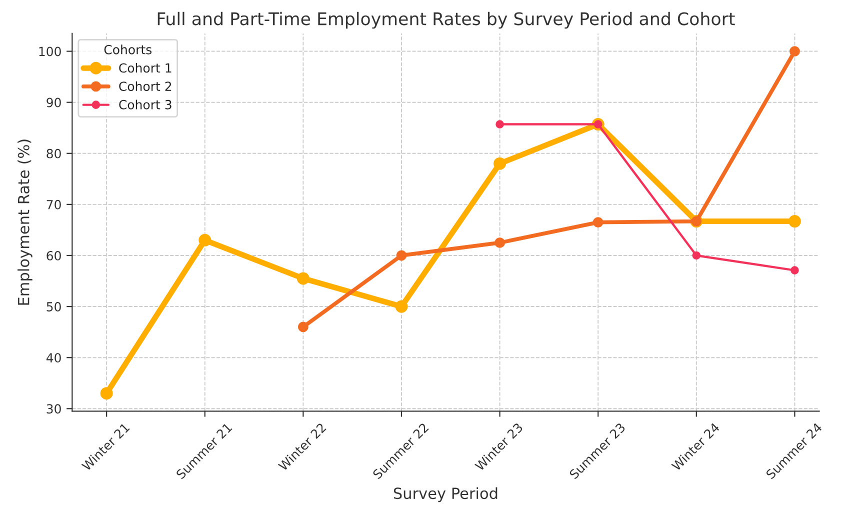  What do you see at coordinates (53, 103) in the screenshot?
I see `y-tick-label: 90` at bounding box center [53, 103].